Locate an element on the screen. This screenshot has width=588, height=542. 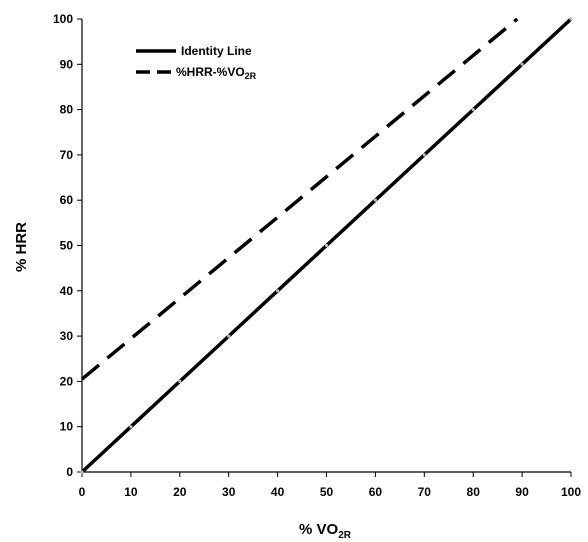
y-tick-label: 50 is located at coordinates (67, 246).